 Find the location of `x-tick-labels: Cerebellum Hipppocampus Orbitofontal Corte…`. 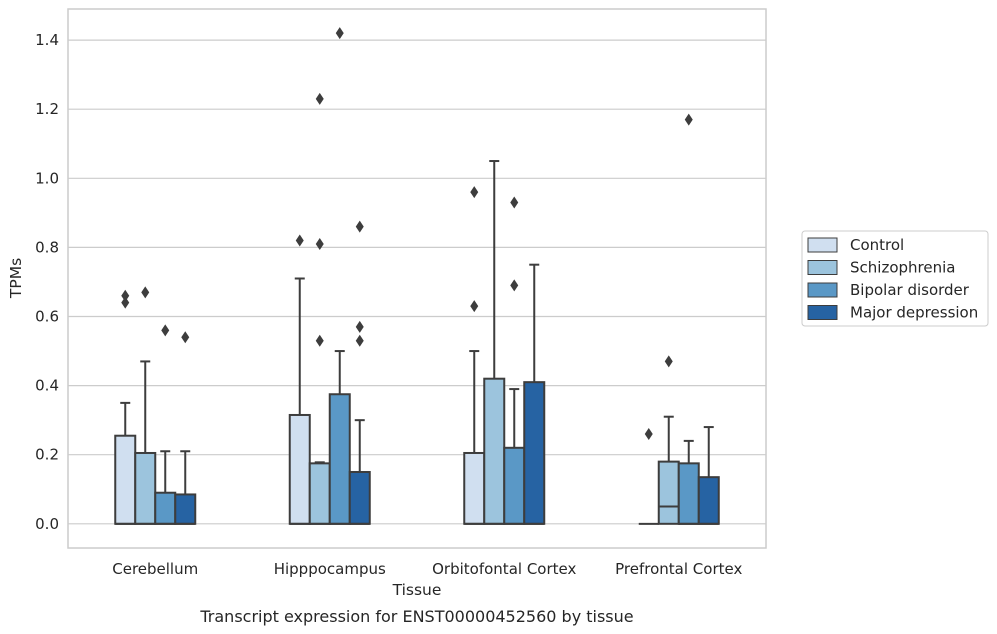

x-tick-labels: Cerebellum Hipppocampus Orbitofontal Corte… is located at coordinates (427, 569).